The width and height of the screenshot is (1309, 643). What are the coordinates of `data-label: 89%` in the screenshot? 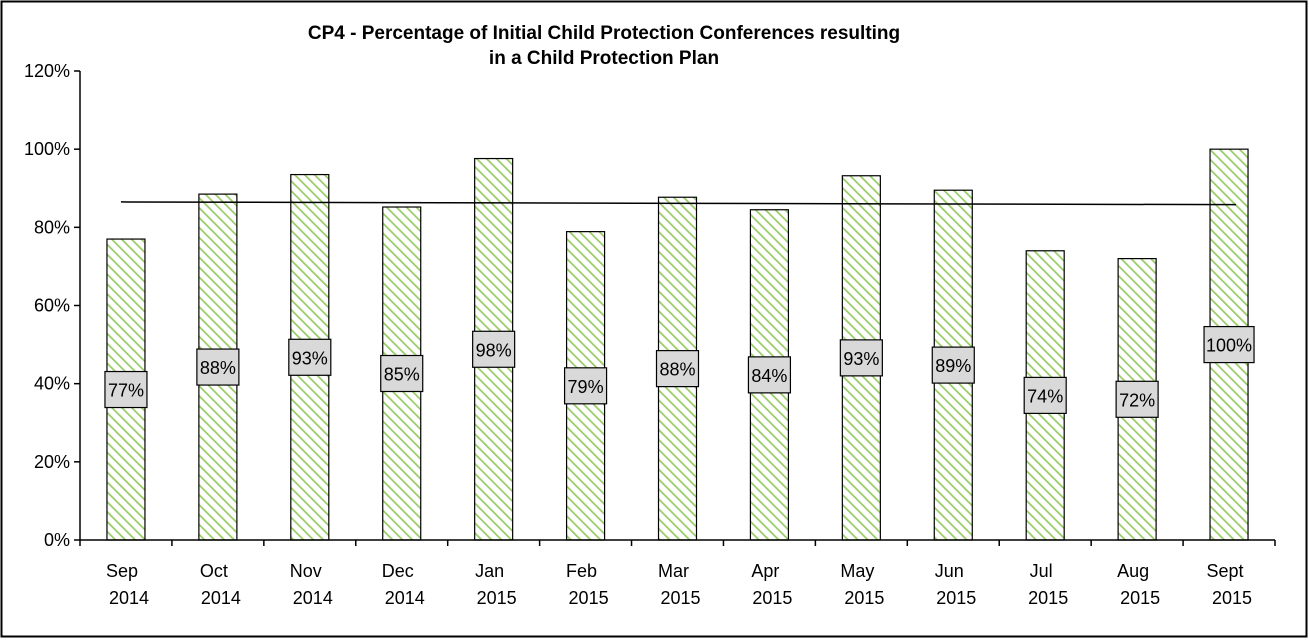 It's located at (953, 366).